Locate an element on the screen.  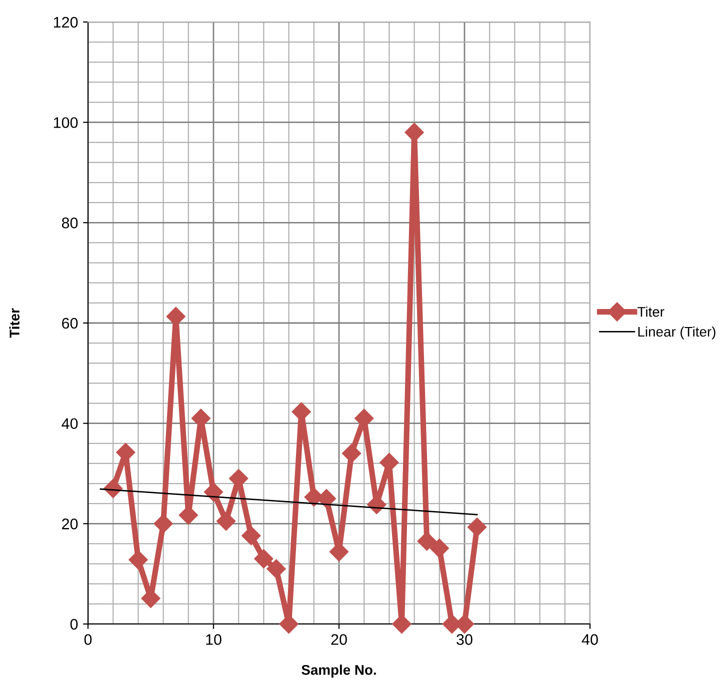
y-tick-label: 120 is located at coordinates (66, 22).